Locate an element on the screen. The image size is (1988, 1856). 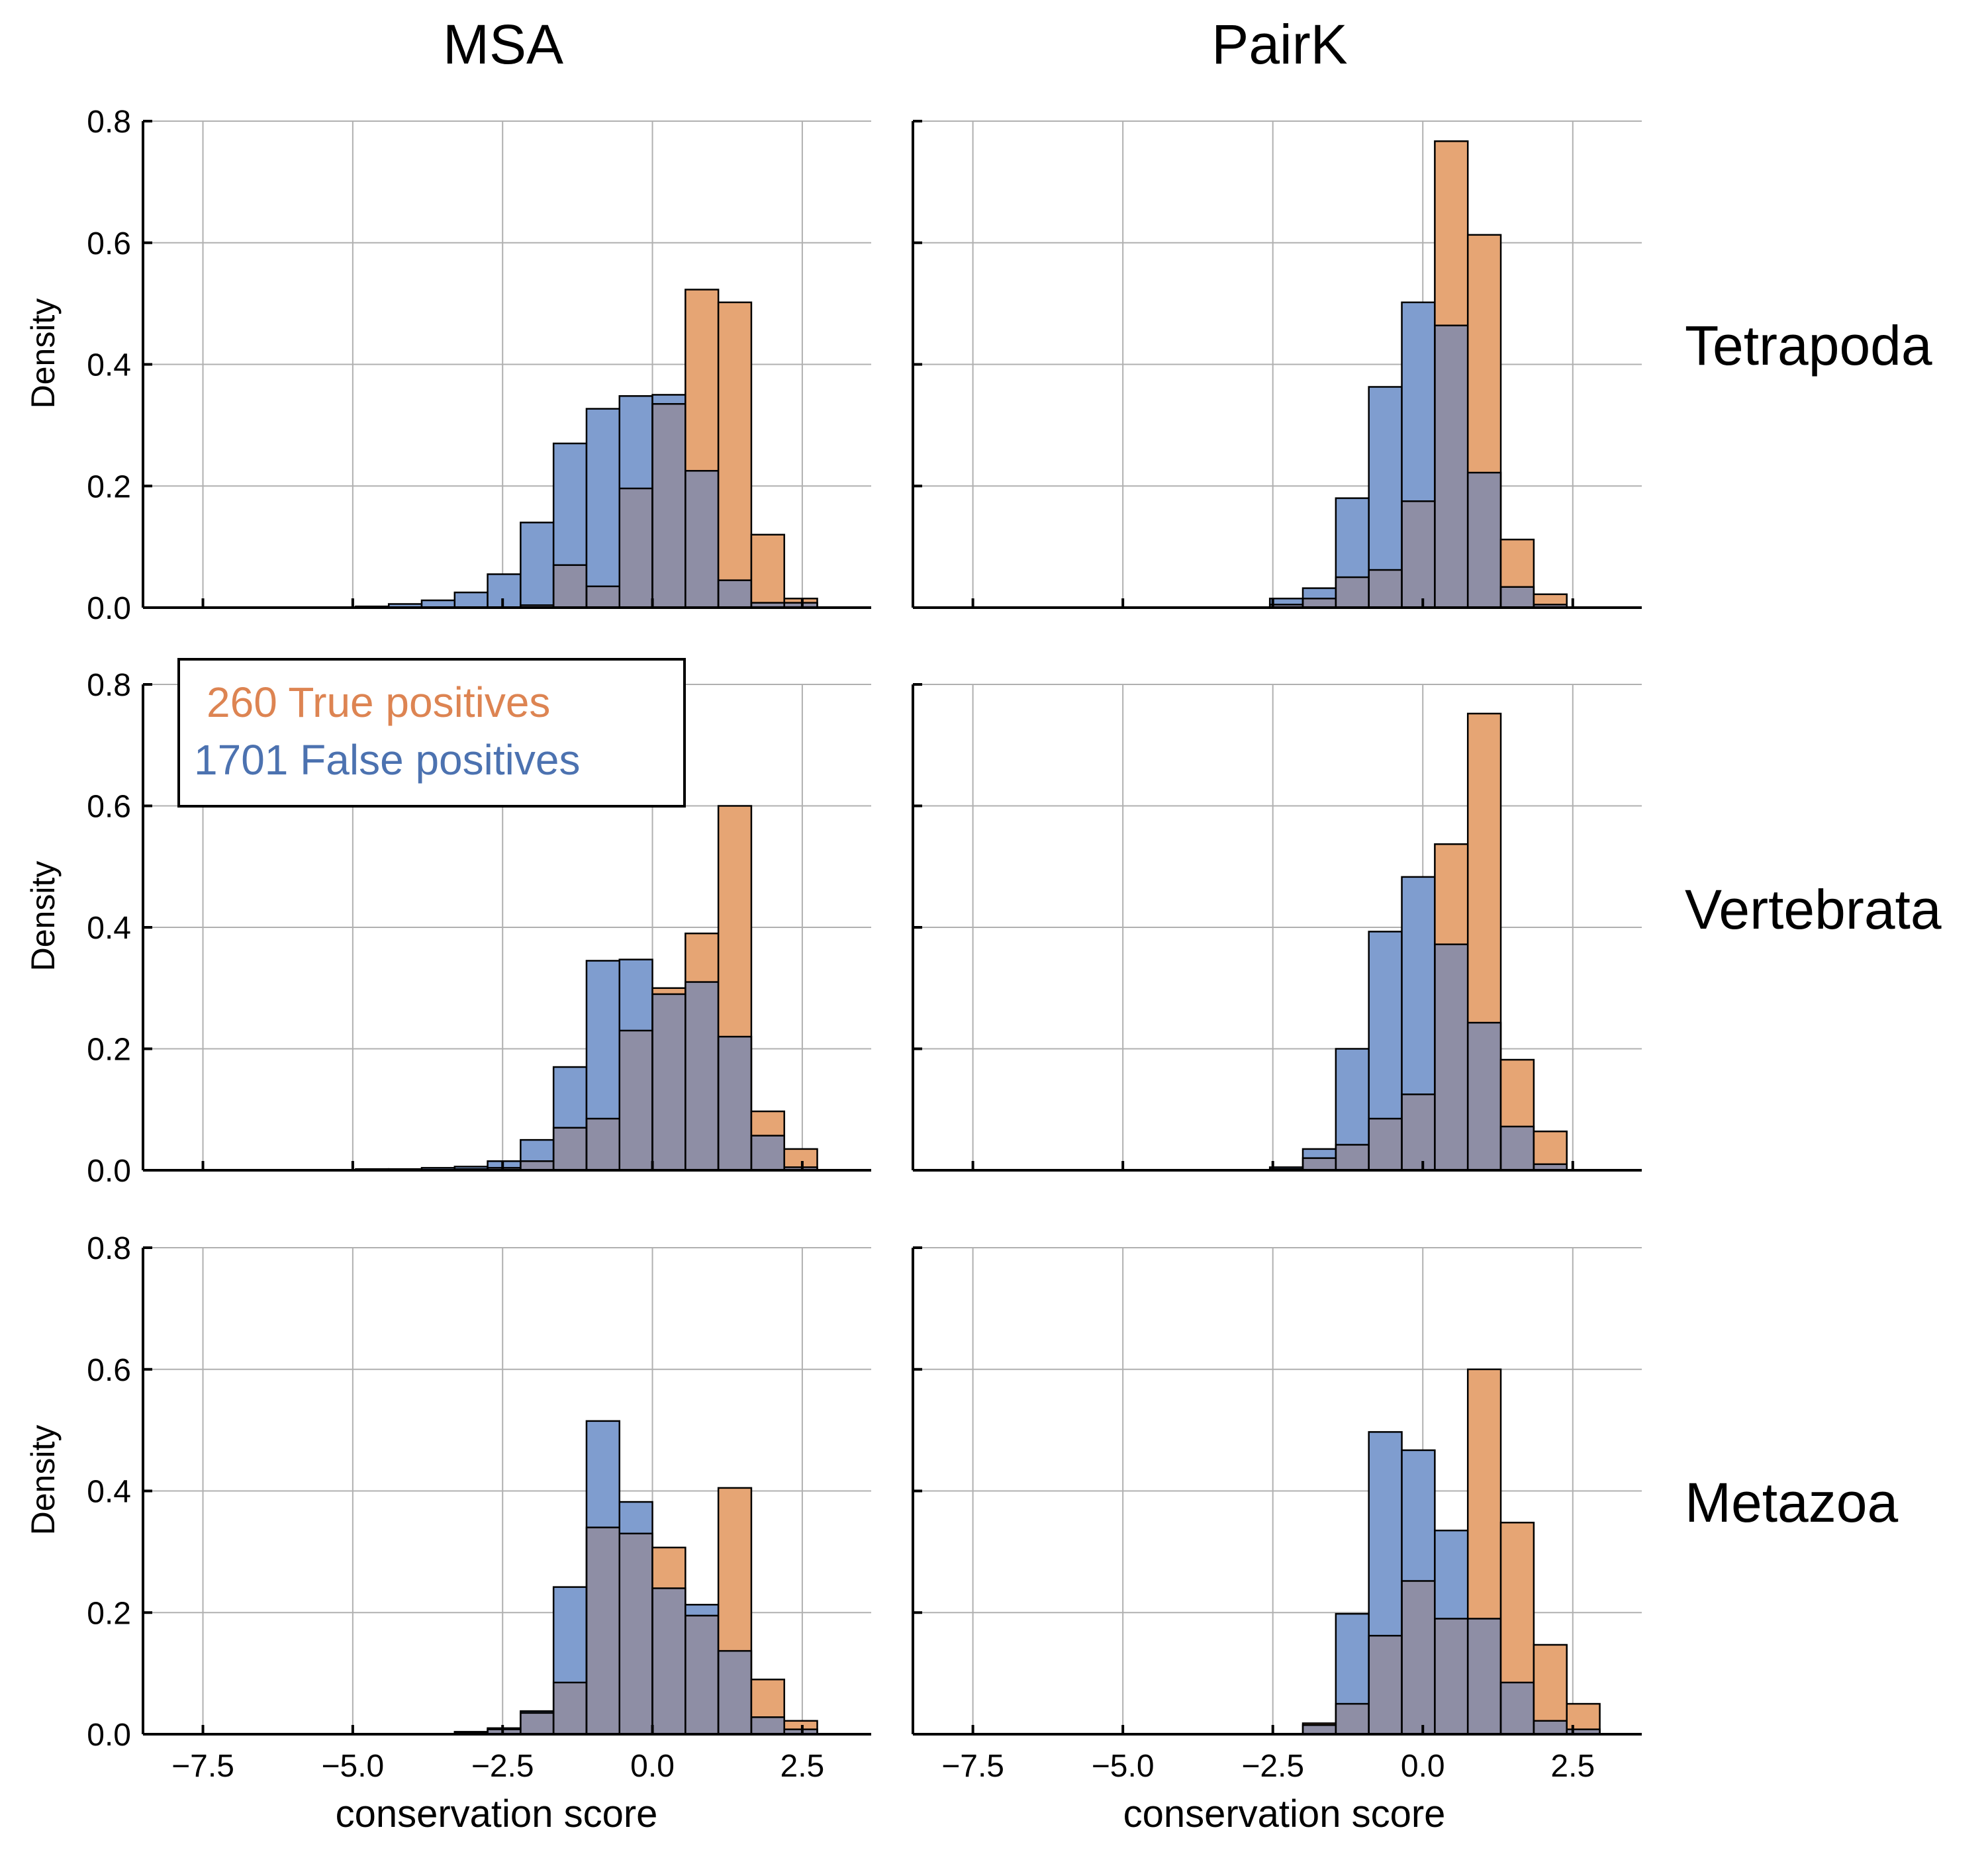
legend-false-positives: 1701 False positives is located at coordinates (387, 760).